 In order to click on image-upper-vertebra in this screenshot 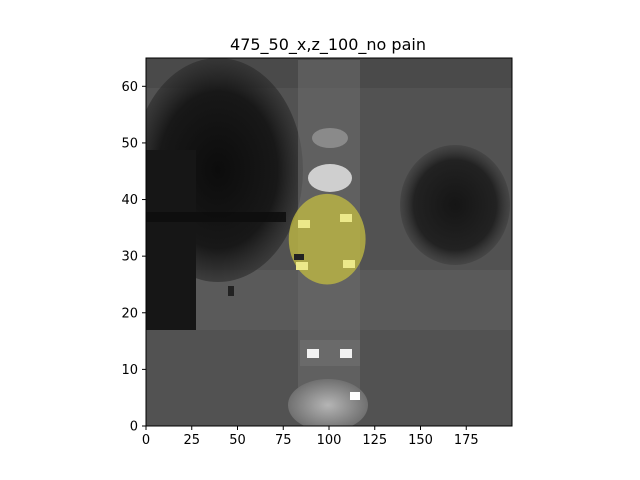, I will do `click(330, 138)`.